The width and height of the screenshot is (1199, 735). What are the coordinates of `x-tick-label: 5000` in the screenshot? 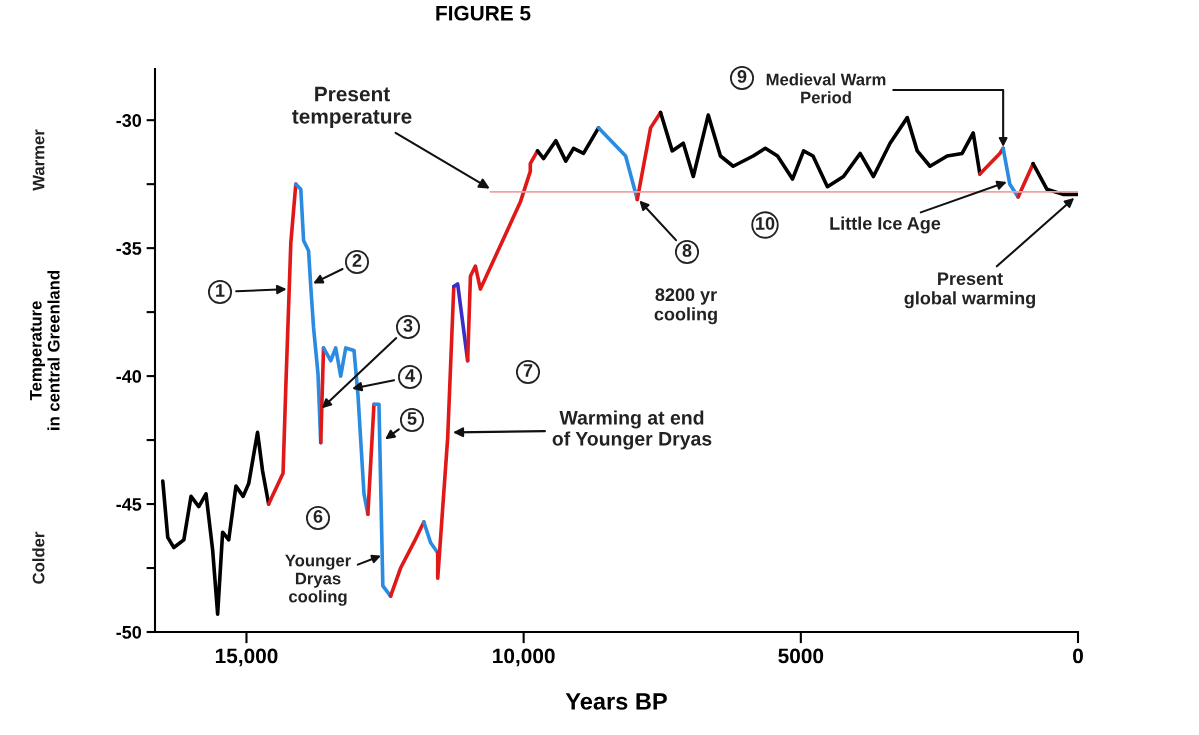 It's located at (801, 656).